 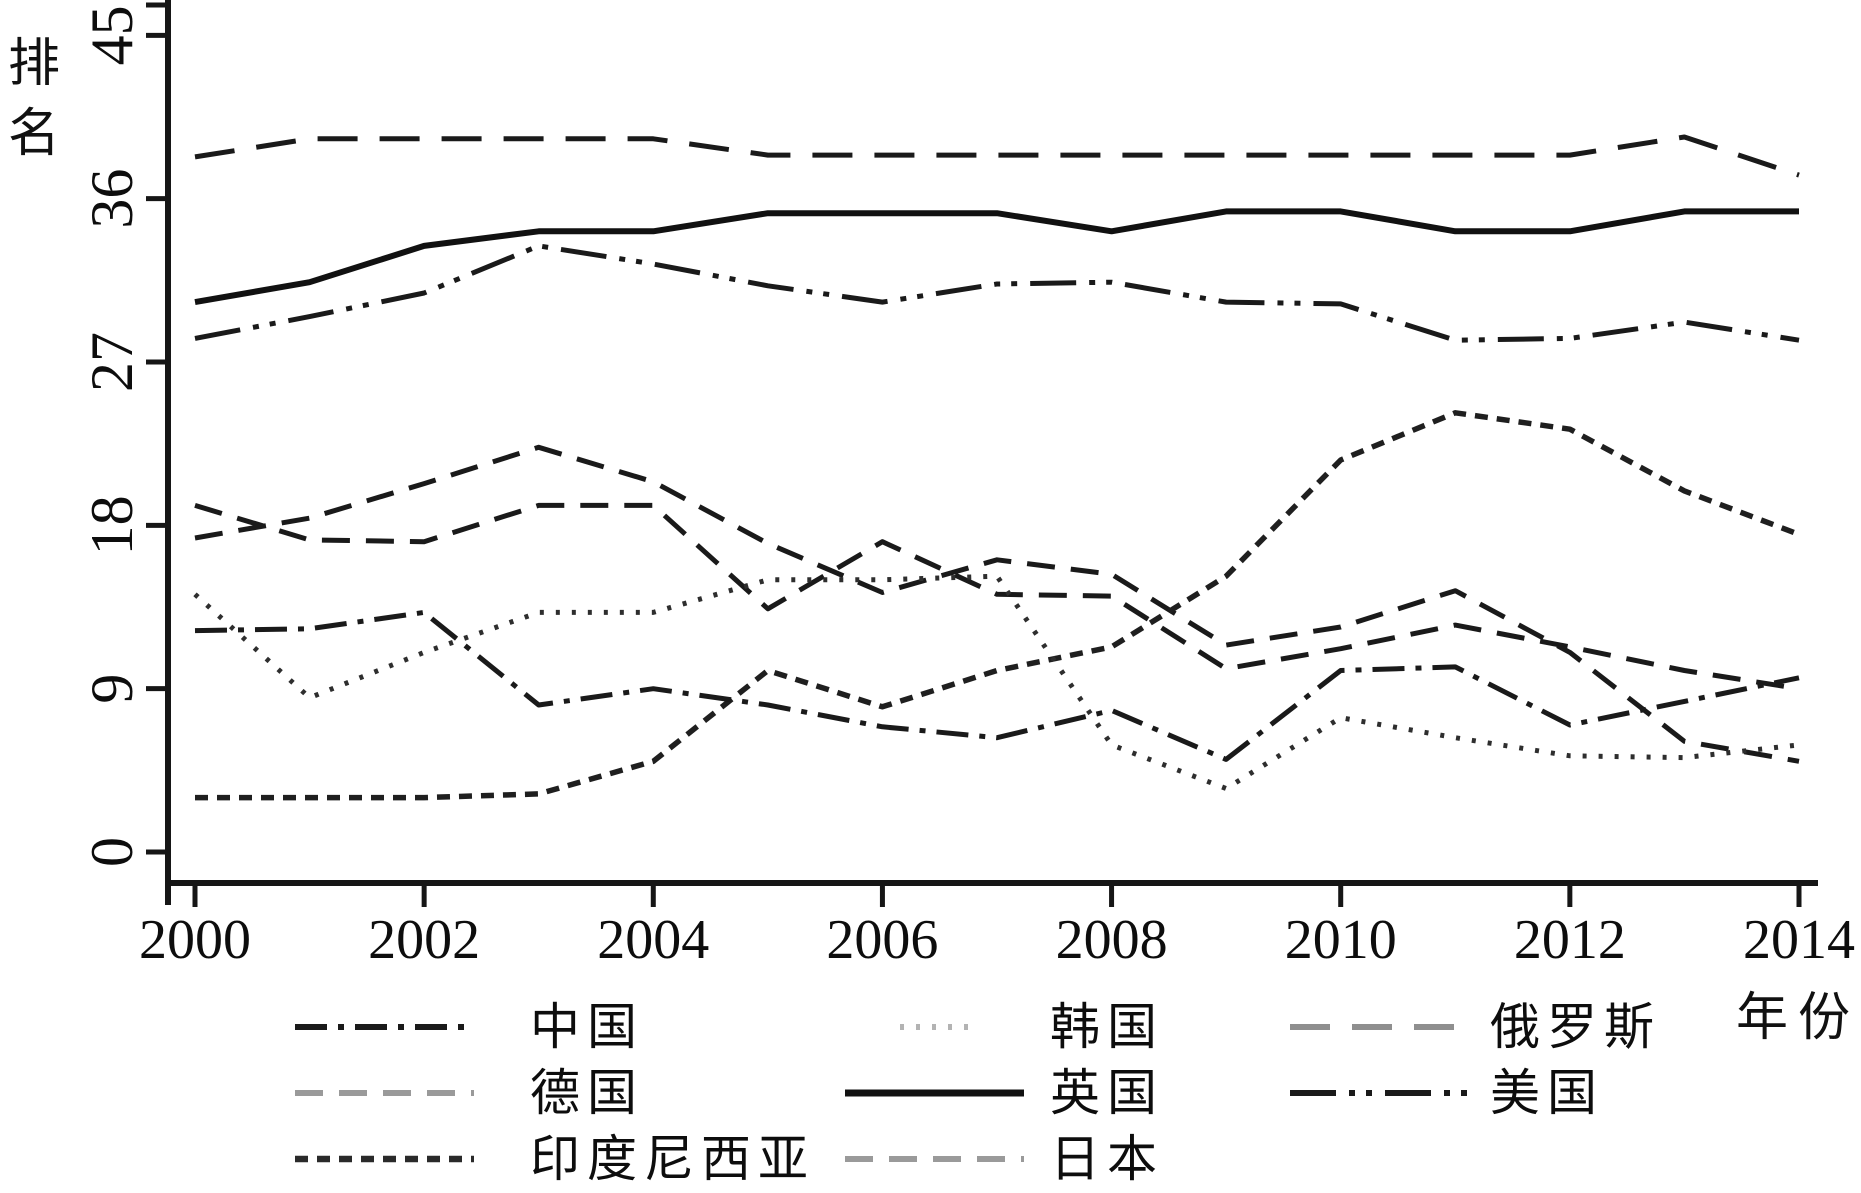 I want to click on y-axis-tick-labels: 0 9 18 27 36 45, so click(x=112, y=436).